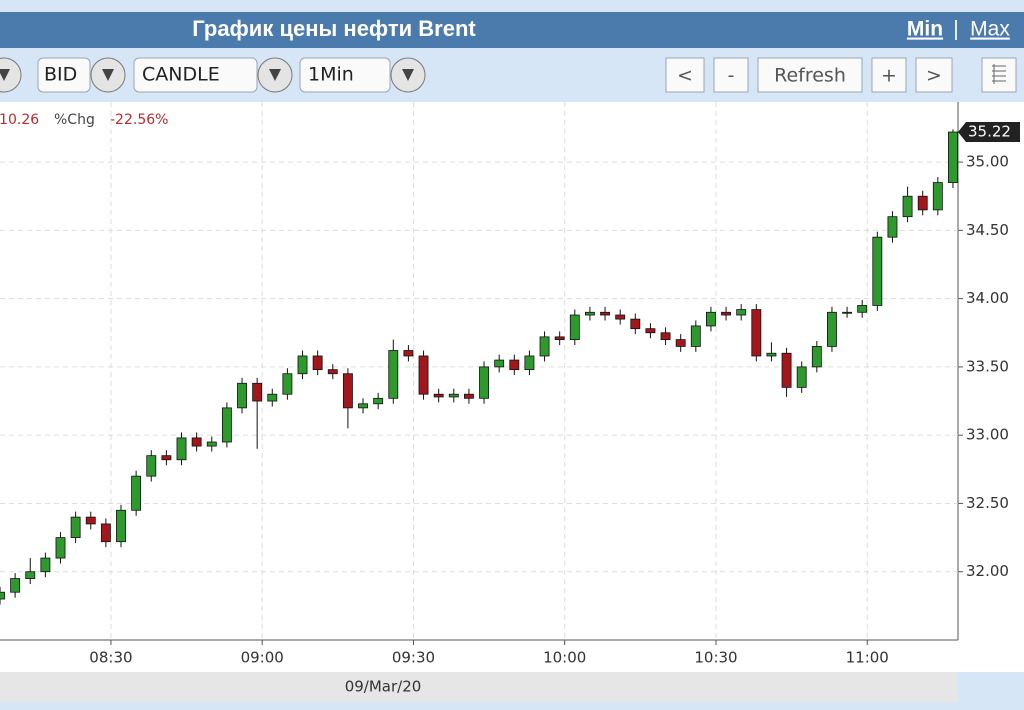 This screenshot has height=710, width=1024. I want to click on interval-box, so click(345, 75).